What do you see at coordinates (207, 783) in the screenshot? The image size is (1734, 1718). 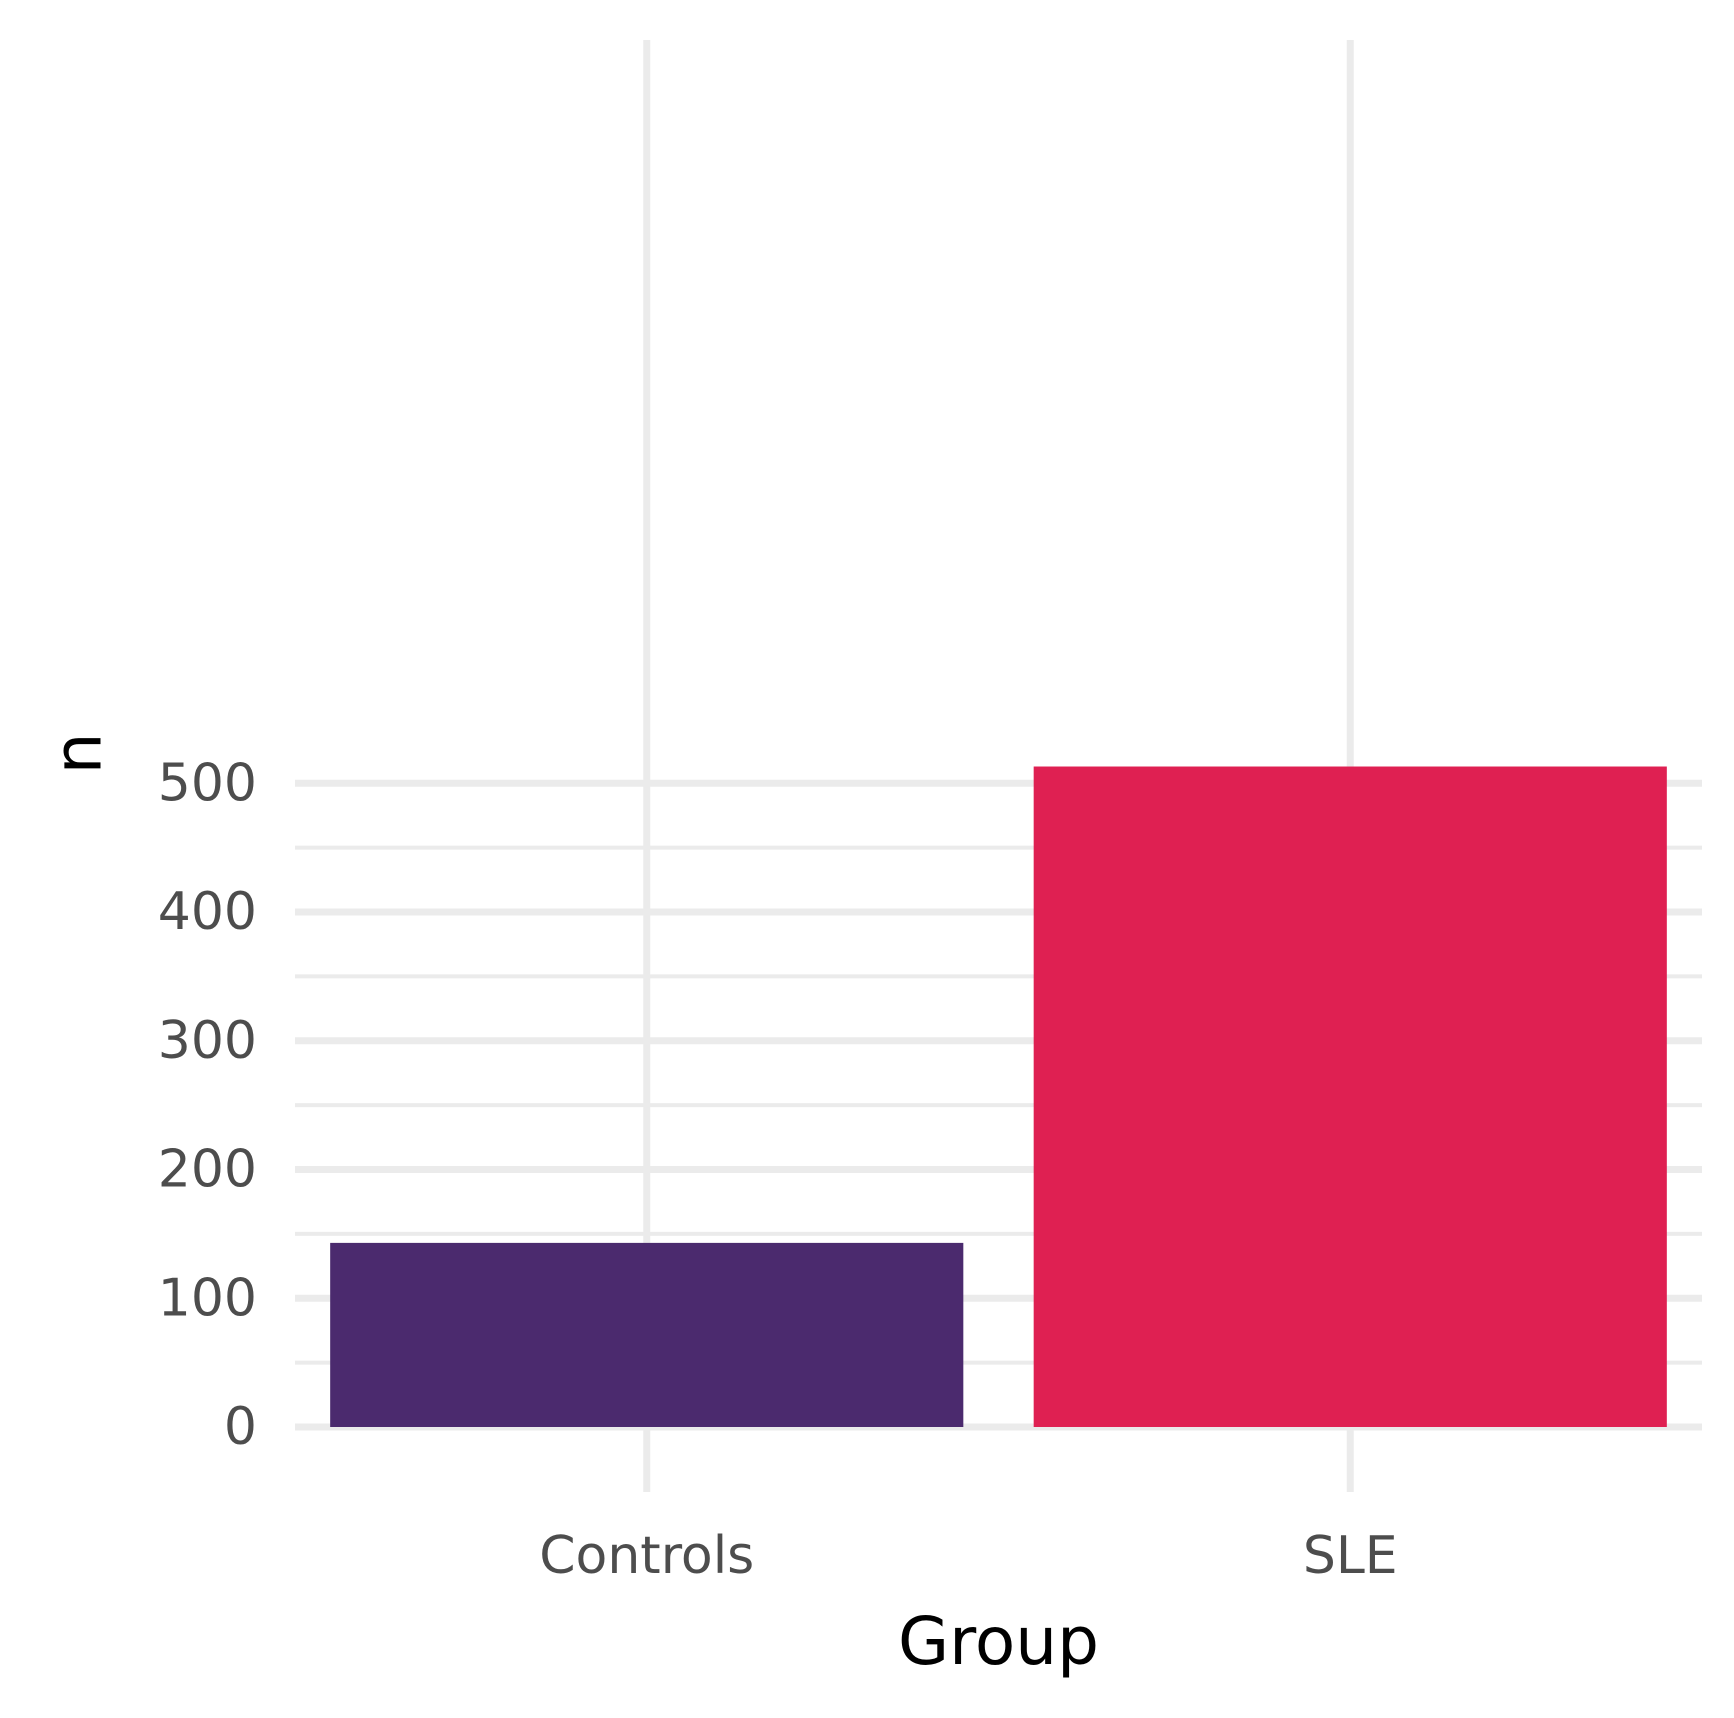 I see `y-tick-label: 500` at bounding box center [207, 783].